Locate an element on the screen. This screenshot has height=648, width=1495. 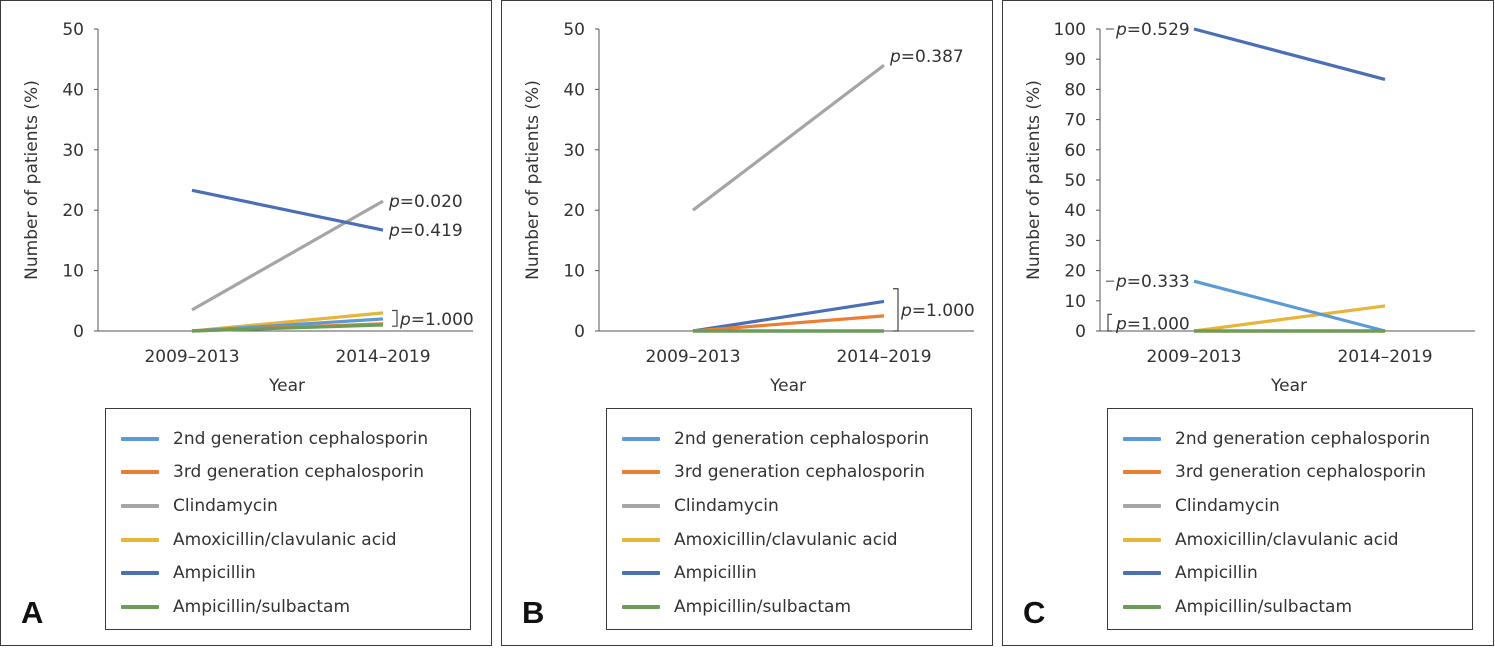
y-tick-label: 70 is located at coordinates (1075, 121).